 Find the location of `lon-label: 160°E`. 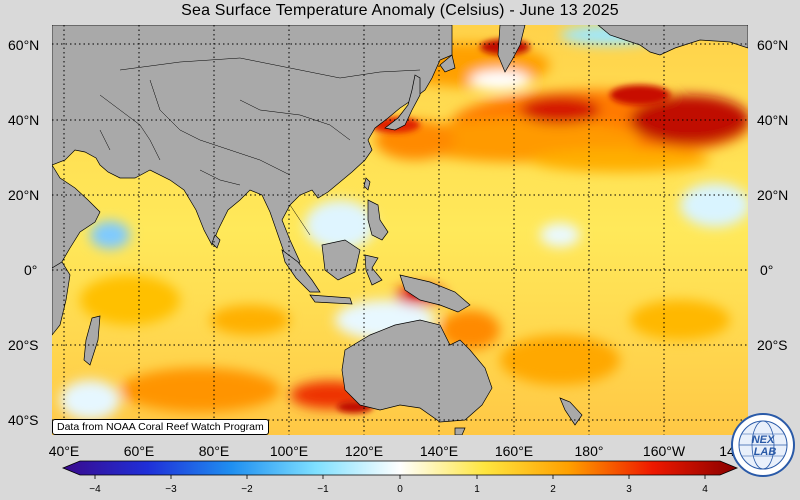

lon-label: 160°E is located at coordinates (514, 451).